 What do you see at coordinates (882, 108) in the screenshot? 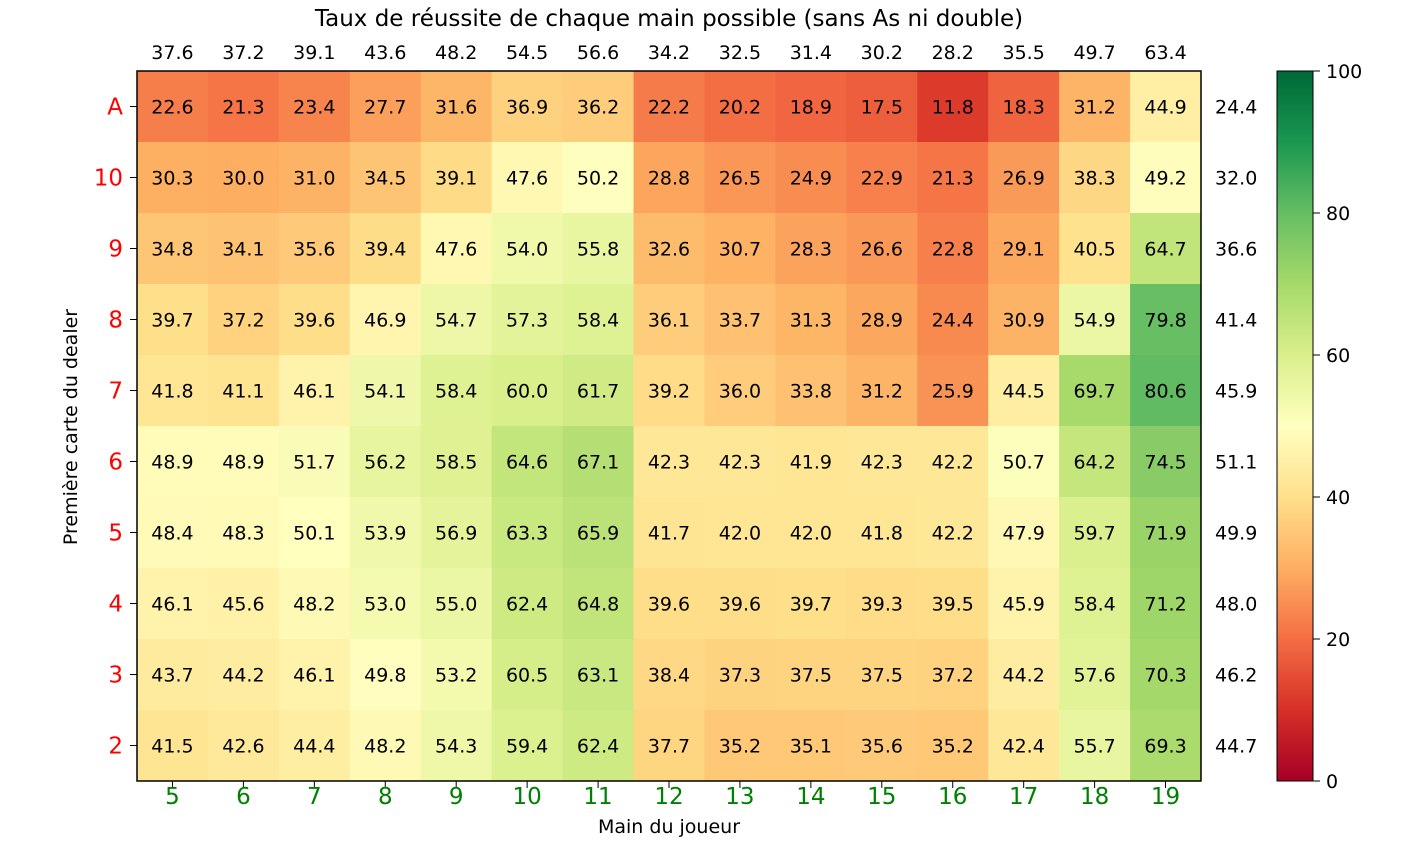
I see `cell-value-label: 17.5` at bounding box center [882, 108].